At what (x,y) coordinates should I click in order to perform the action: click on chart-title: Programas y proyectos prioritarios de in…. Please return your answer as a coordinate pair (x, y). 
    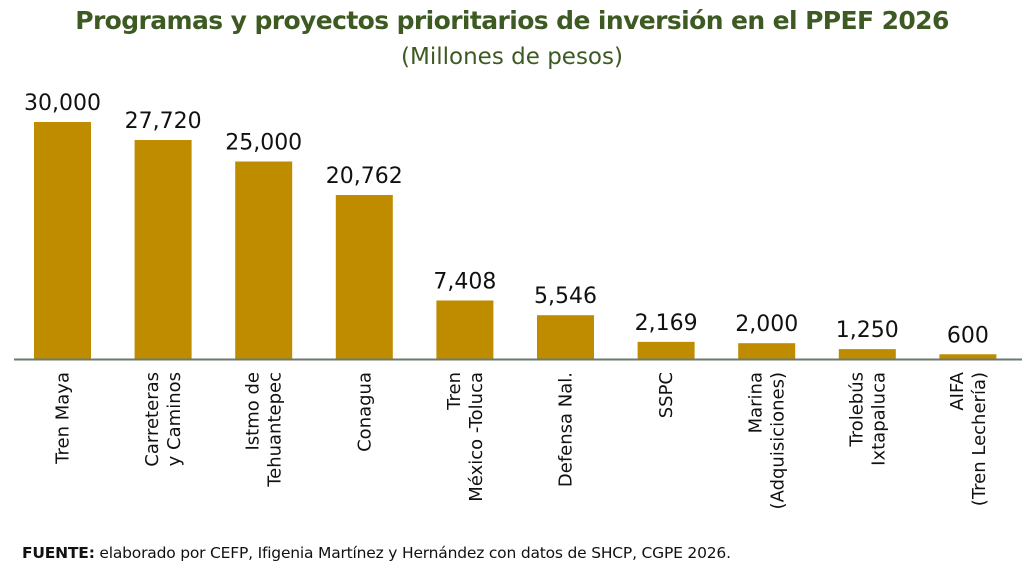
    Looking at the image, I should click on (512, 20).